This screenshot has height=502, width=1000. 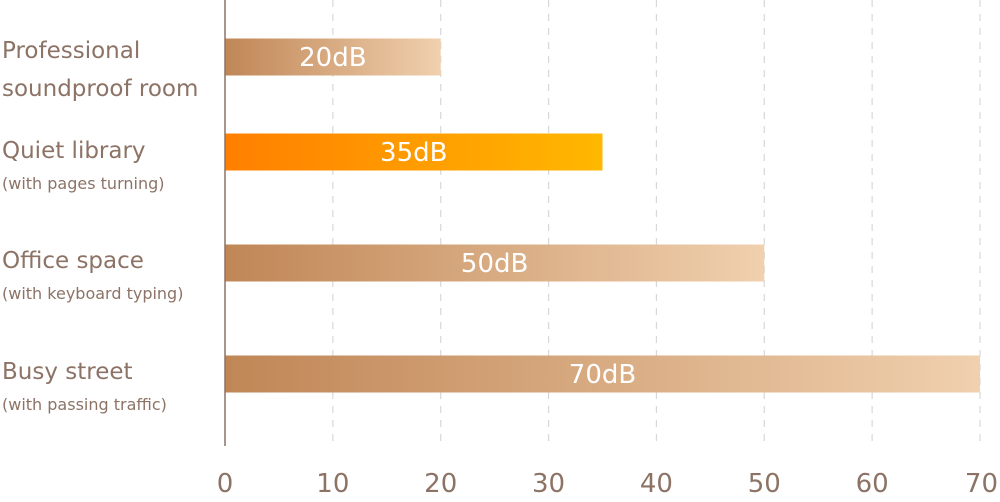 I want to click on x-tick-label-70: 70, so click(x=981, y=484).